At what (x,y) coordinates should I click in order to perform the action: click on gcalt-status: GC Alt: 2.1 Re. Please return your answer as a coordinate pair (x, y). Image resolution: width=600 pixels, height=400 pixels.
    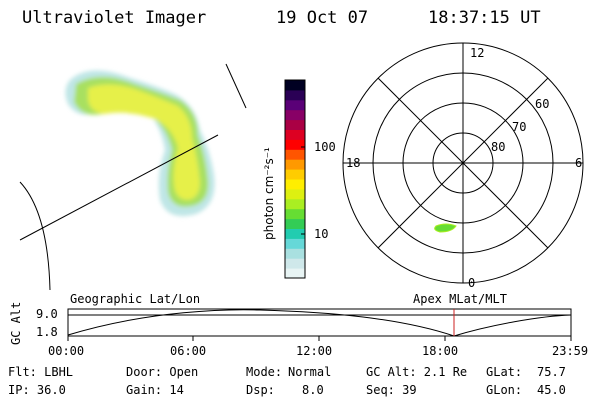
    Looking at the image, I should click on (417, 372).